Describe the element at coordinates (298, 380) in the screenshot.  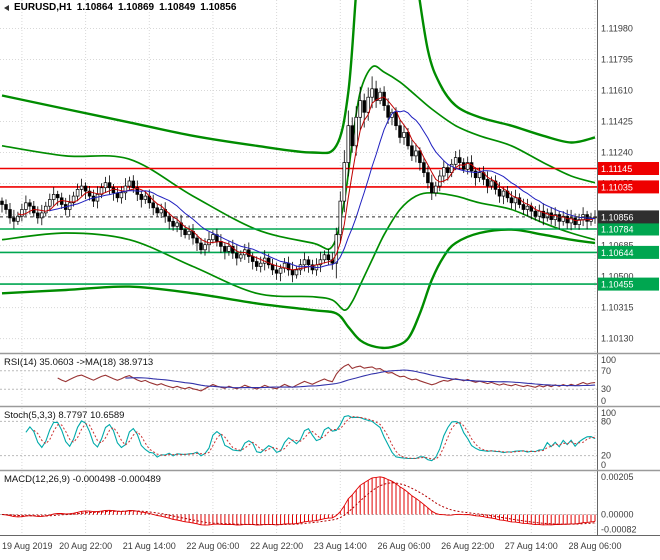
I see `rsiP-group` at that location.